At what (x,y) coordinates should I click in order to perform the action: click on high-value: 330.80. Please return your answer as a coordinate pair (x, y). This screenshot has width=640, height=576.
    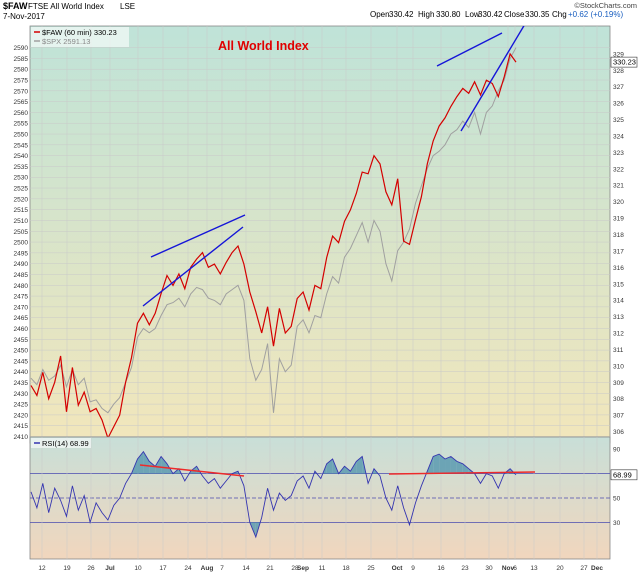
    Looking at the image, I should click on (448, 14).